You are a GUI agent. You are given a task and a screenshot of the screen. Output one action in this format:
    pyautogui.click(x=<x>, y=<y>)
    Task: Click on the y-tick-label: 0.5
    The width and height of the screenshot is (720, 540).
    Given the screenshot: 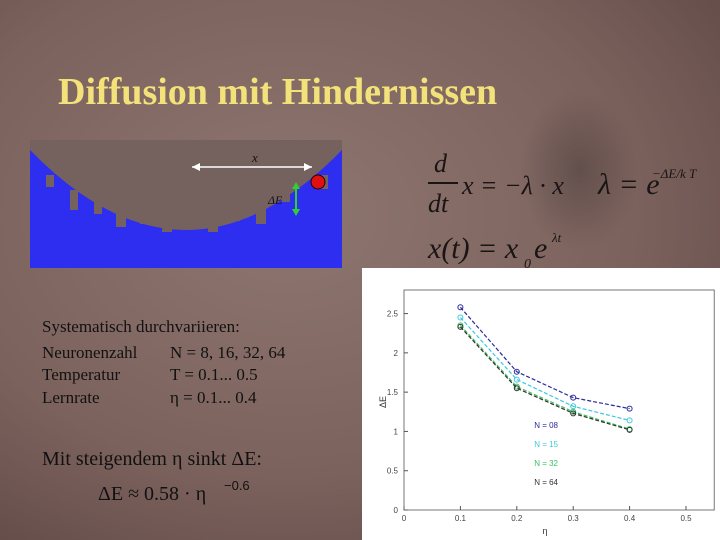 What is the action you would take?
    pyautogui.click(x=393, y=471)
    